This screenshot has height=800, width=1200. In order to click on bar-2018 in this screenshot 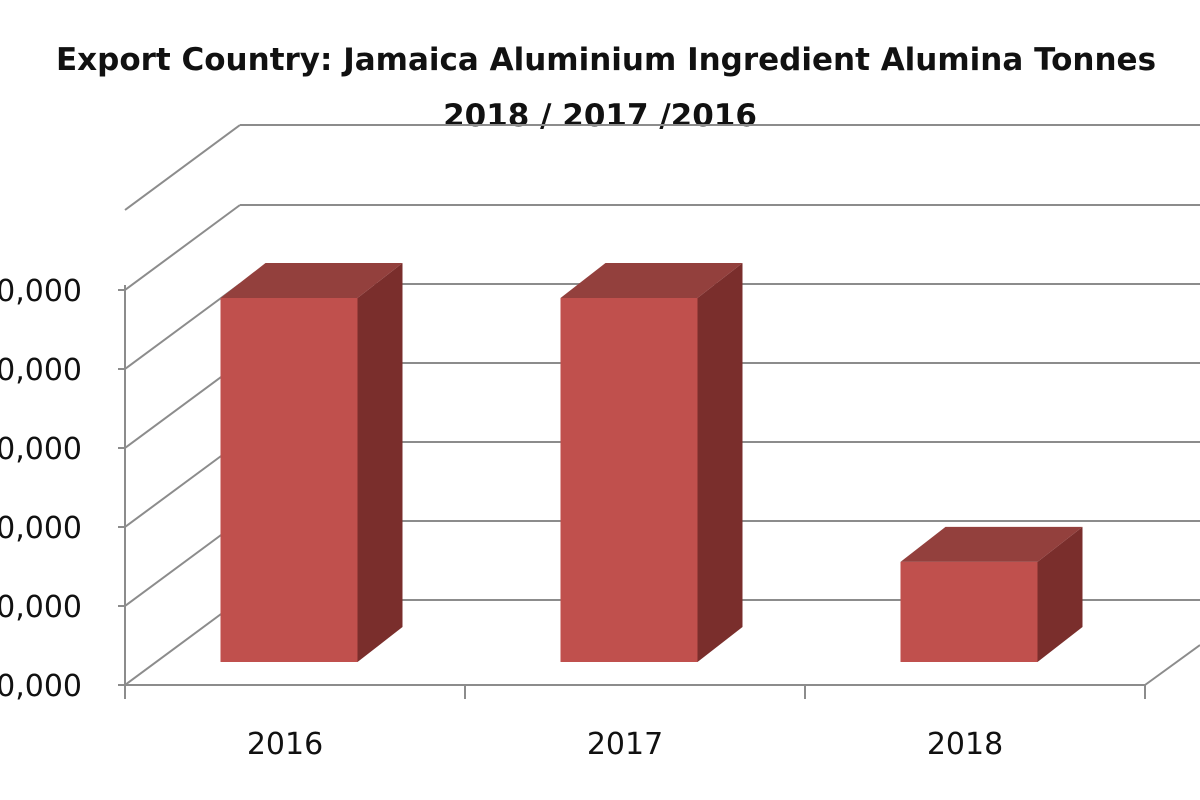, I will do `click(991, 594)`.